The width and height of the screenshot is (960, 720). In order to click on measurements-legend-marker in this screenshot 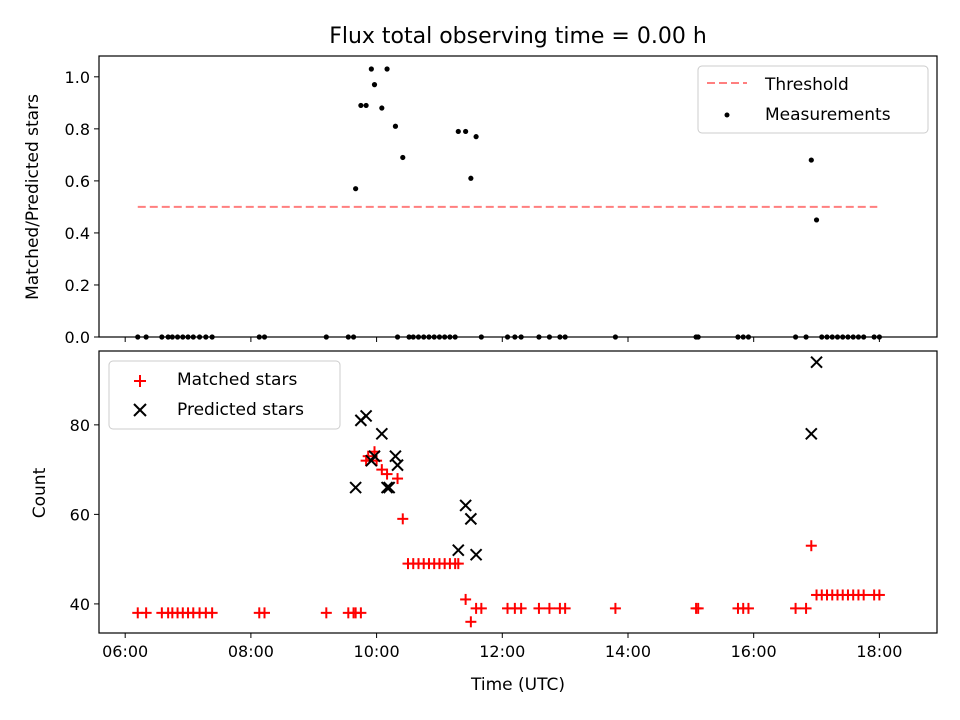, I will do `click(727, 115)`.